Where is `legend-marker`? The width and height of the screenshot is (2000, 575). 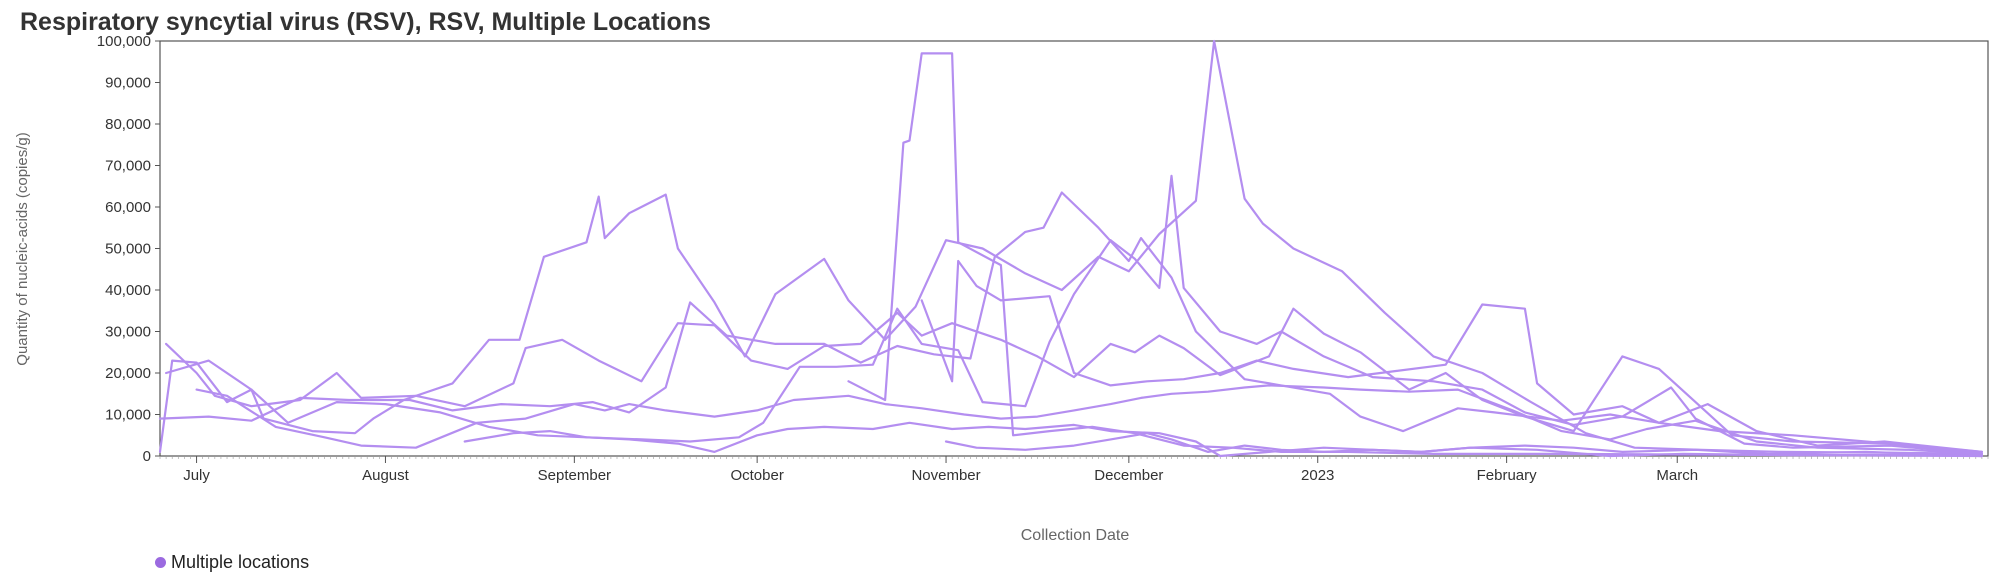
legend-marker is located at coordinates (160, 562).